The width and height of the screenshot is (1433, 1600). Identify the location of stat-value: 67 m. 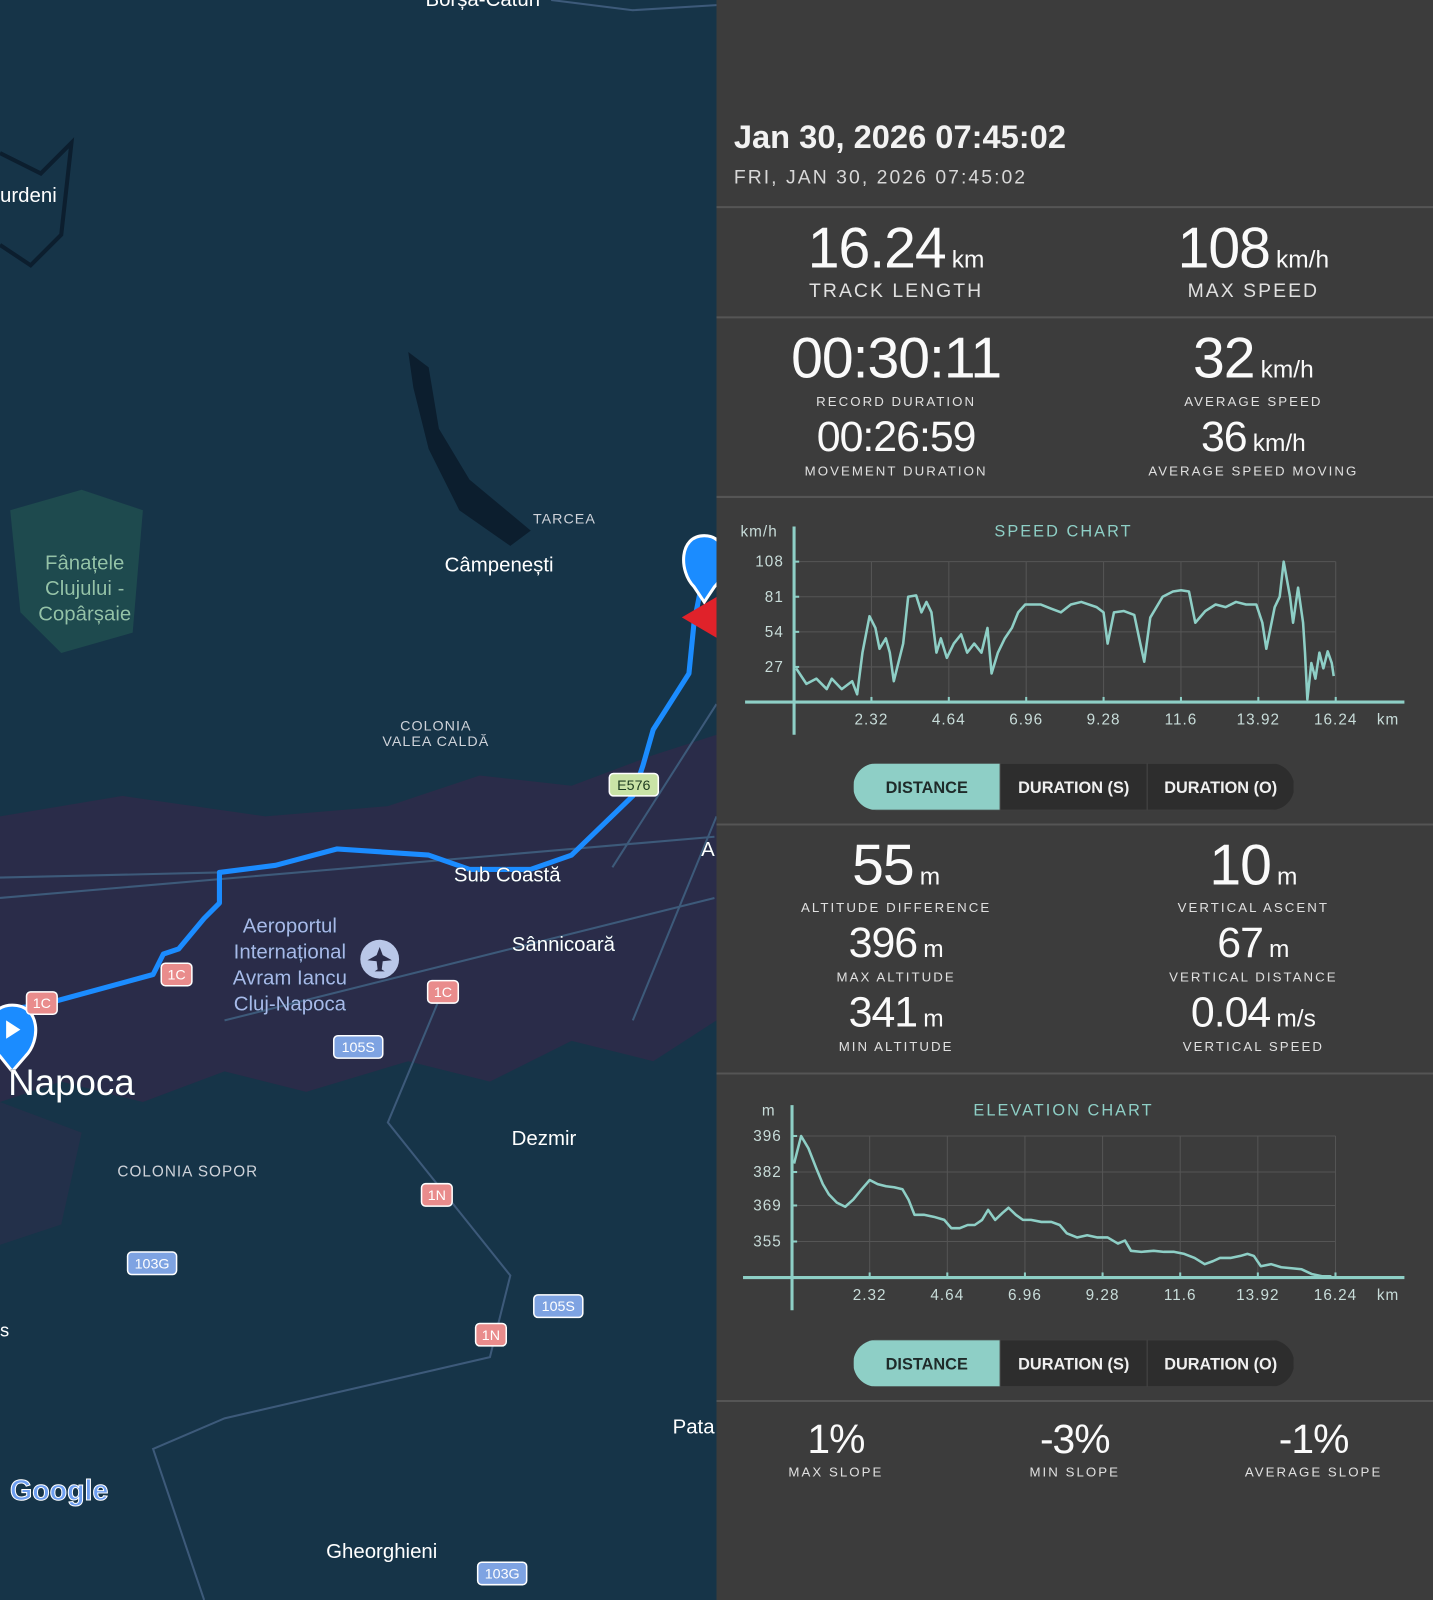
(1253, 943).